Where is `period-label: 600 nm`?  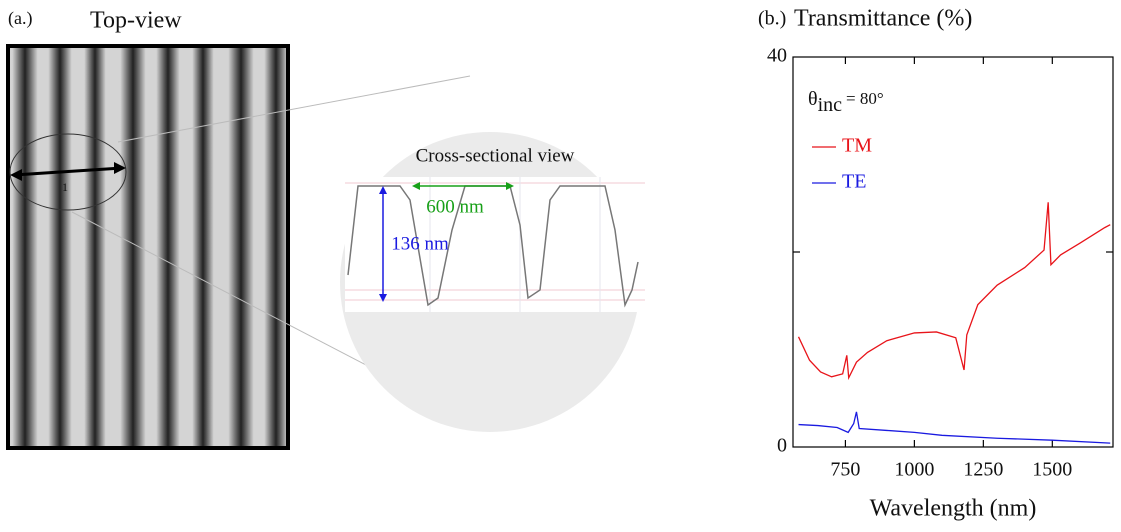 period-label: 600 nm is located at coordinates (455, 206).